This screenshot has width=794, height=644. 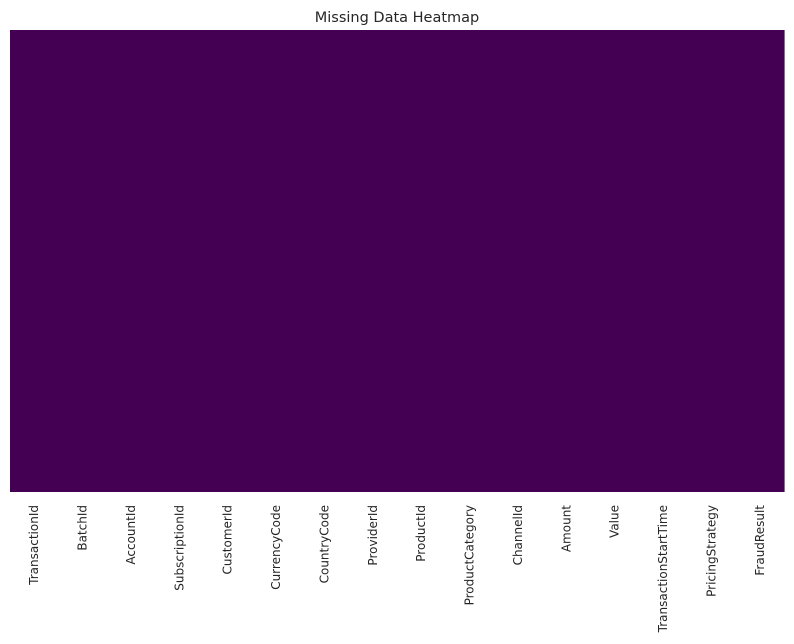 What do you see at coordinates (663, 569) in the screenshot?
I see `x-tick-label: TransactionStartTime` at bounding box center [663, 569].